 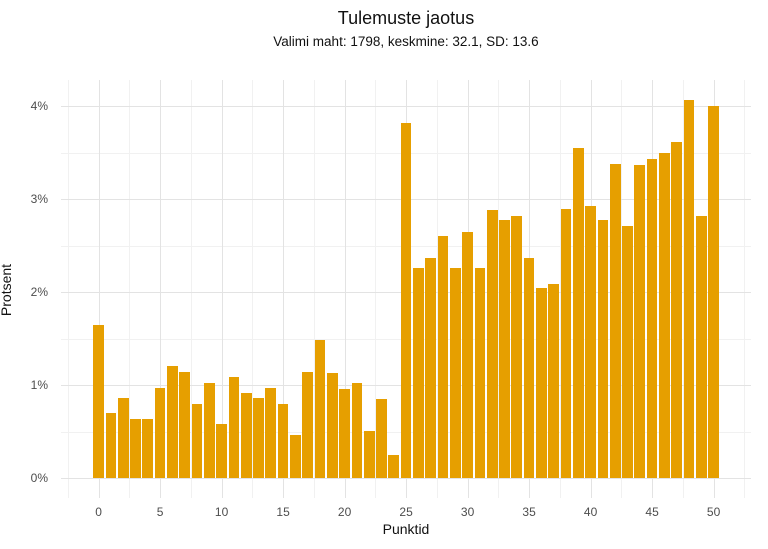 What do you see at coordinates (590, 512) in the screenshot?
I see `x-tick-label: 40` at bounding box center [590, 512].